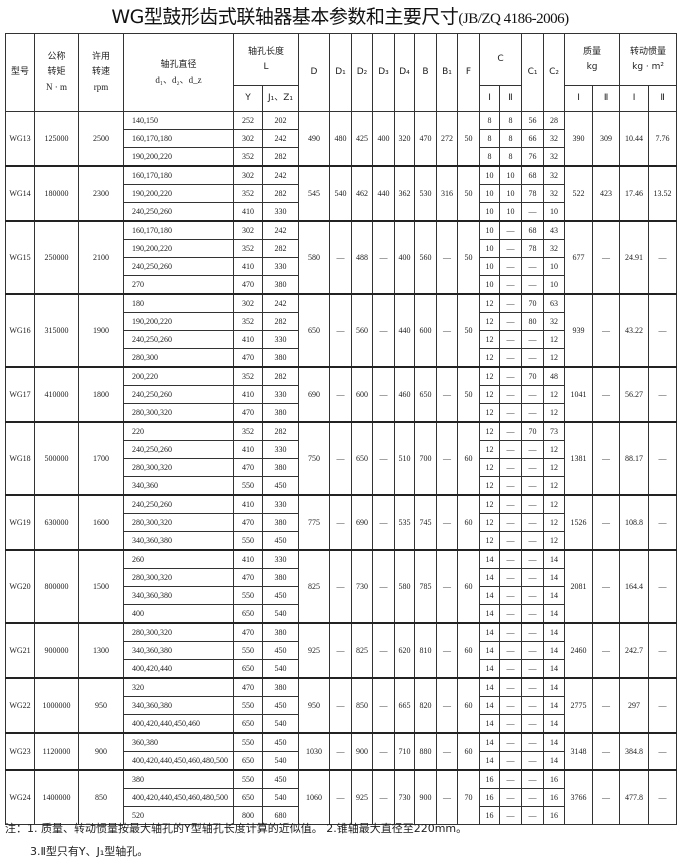 Image resolution: width=680 pixels, height=863 pixels. What do you see at coordinates (405, 751) in the screenshot?
I see `D4-cell: 710` at bounding box center [405, 751].